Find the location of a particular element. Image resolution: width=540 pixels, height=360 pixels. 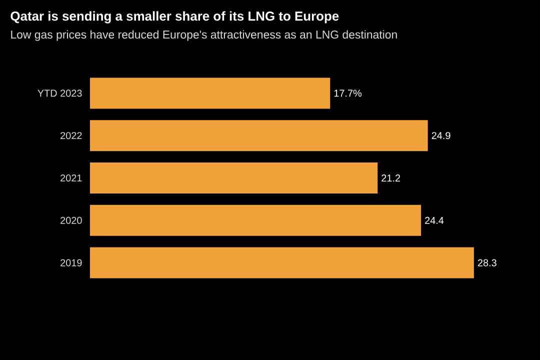

y-tick-label: 2019 is located at coordinates (71, 262).